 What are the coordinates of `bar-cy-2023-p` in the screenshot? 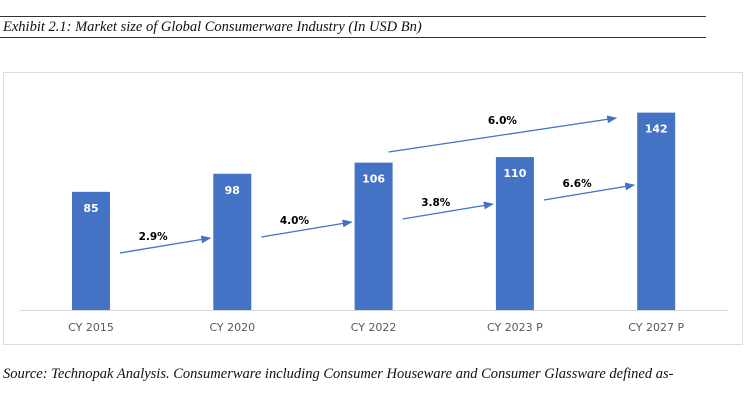 It's located at (514, 233).